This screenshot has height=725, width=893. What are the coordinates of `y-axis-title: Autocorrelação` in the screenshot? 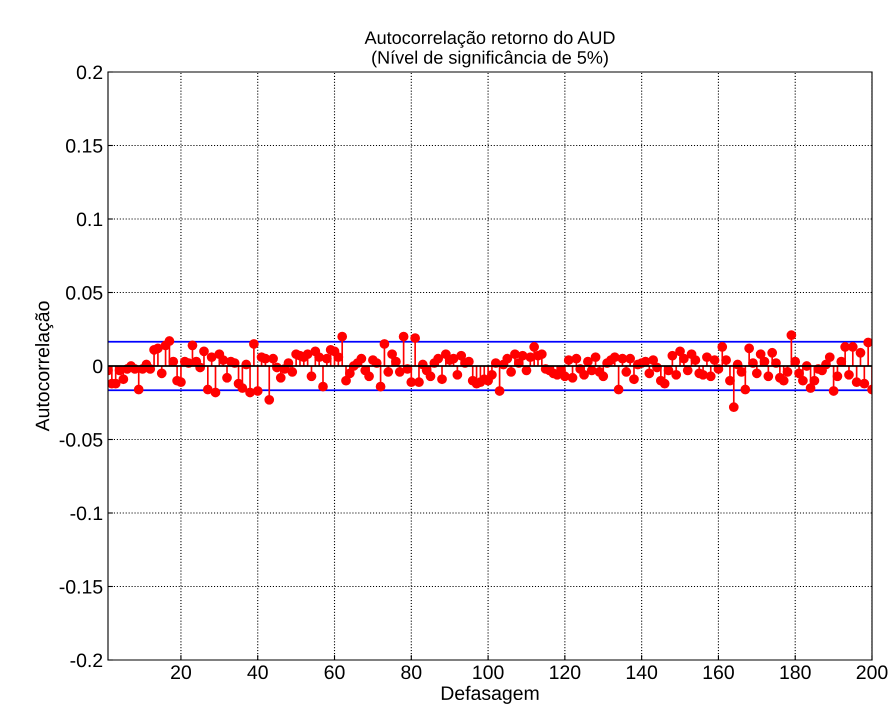 It's located at (44, 366).